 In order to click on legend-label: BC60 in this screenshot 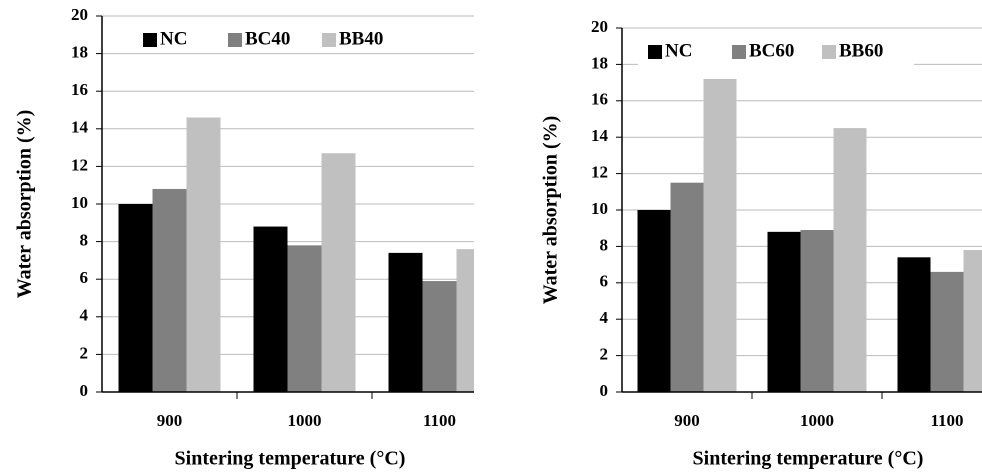, I will do `click(771, 50)`.